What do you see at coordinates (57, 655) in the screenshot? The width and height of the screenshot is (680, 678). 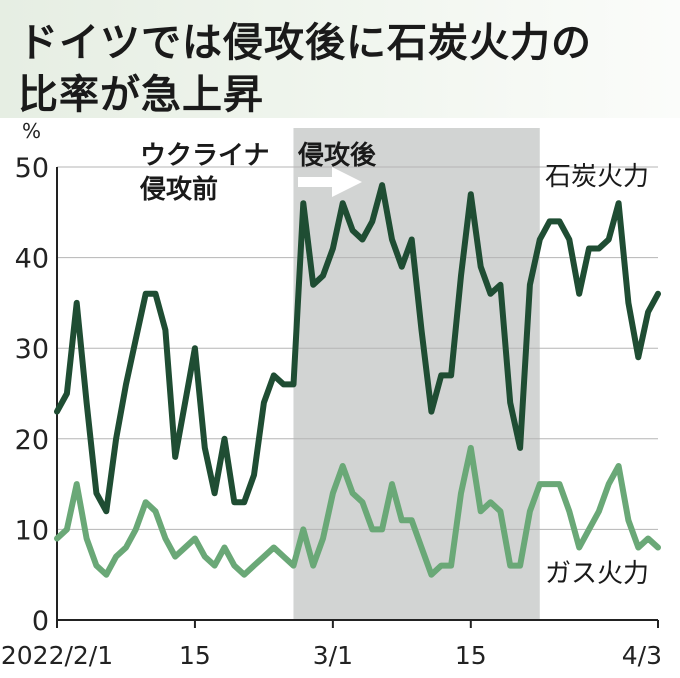 I see `x-tick-label: 2022/2/1` at bounding box center [57, 655].